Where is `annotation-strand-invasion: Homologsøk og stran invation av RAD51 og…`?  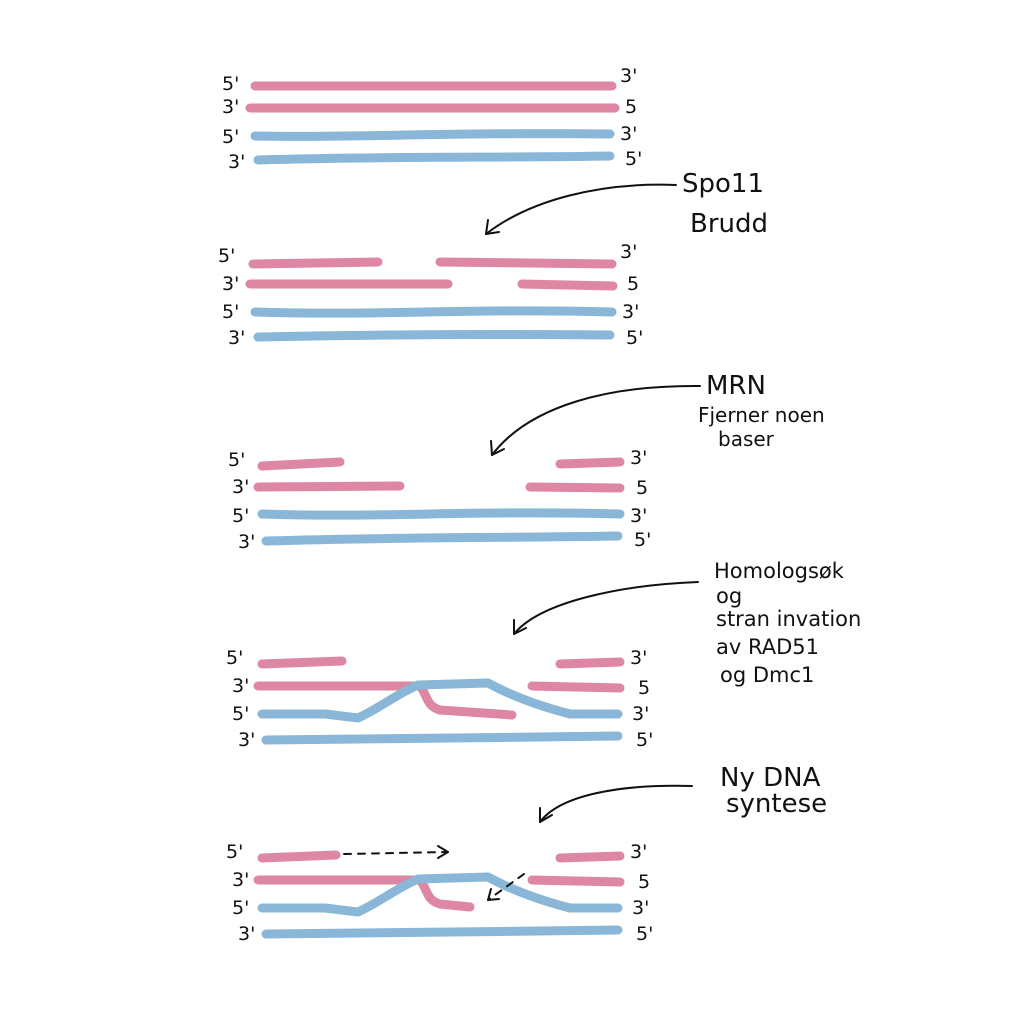 annotation-strand-invasion: Homologsøk og stran invation av RAD51 og… is located at coordinates (687, 623).